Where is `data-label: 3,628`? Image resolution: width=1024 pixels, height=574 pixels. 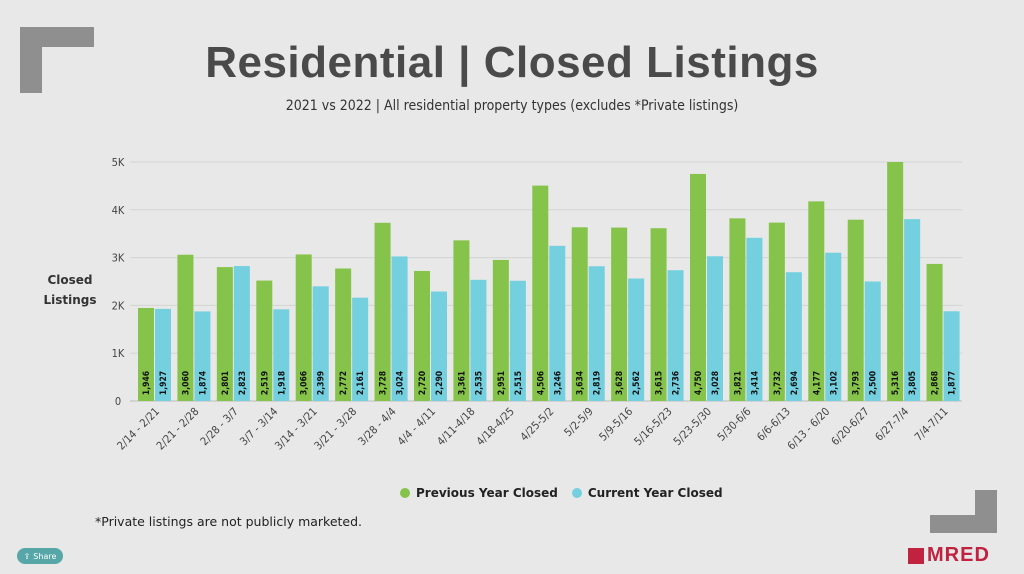 data-label: 3,628 is located at coordinates (620, 383).